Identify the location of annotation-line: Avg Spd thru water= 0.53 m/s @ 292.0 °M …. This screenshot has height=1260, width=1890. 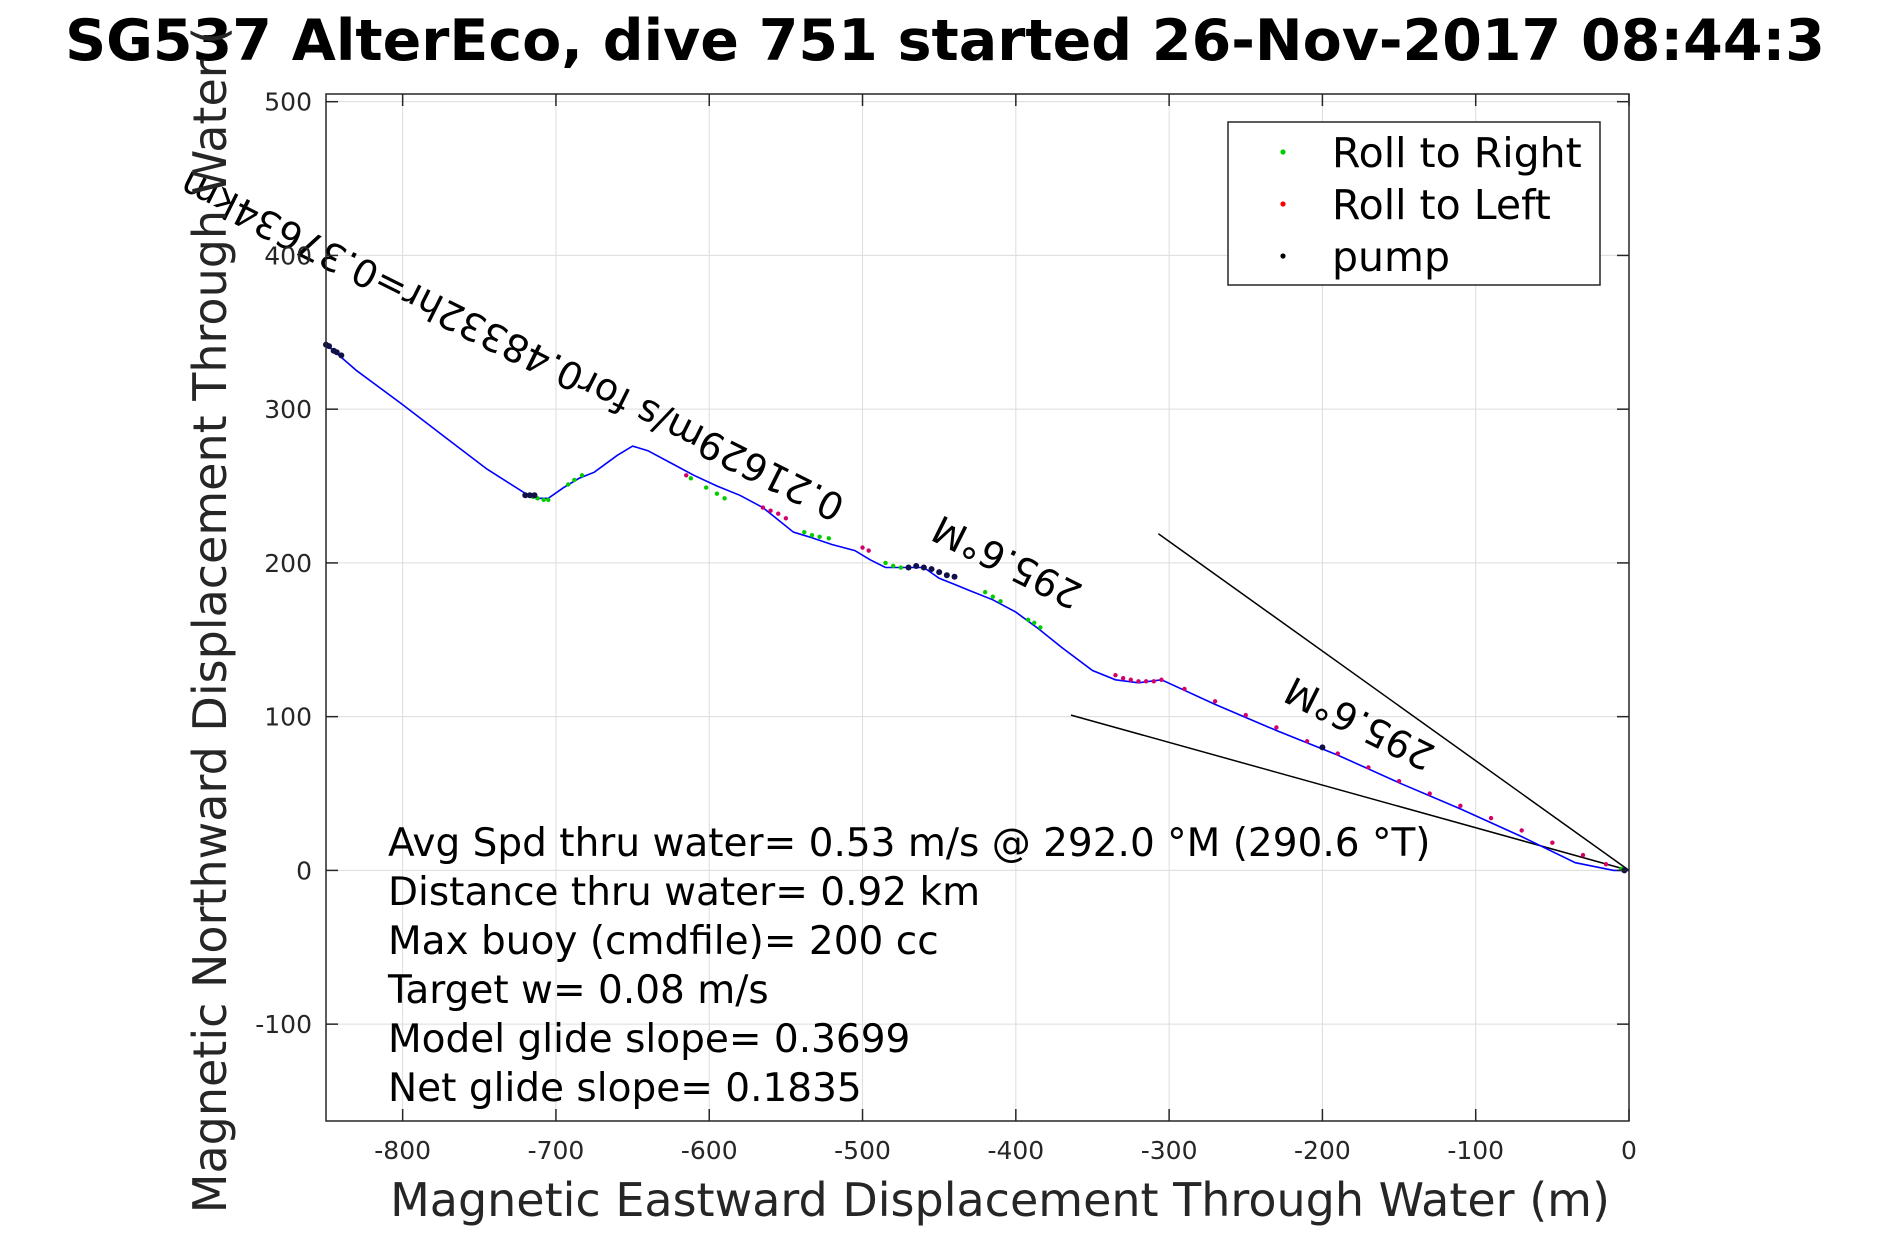
(909, 843).